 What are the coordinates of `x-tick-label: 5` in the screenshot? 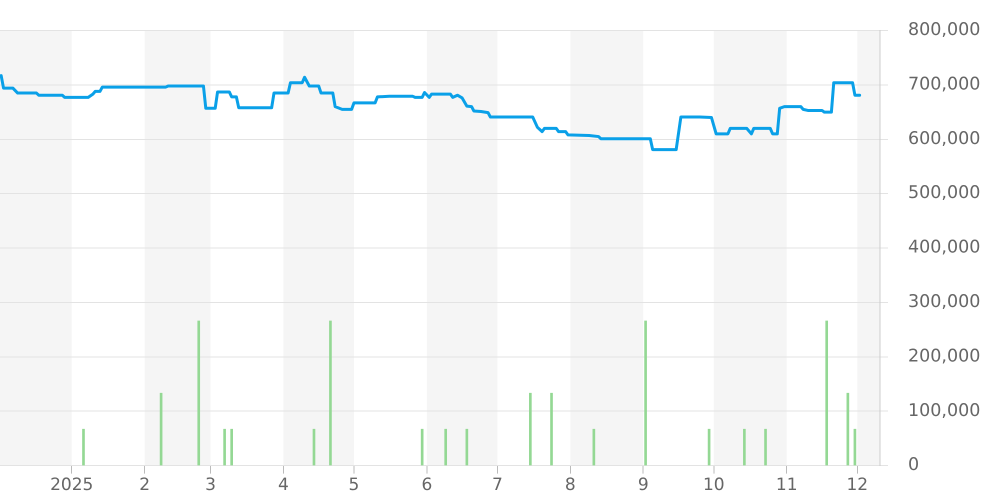 It's located at (354, 485).